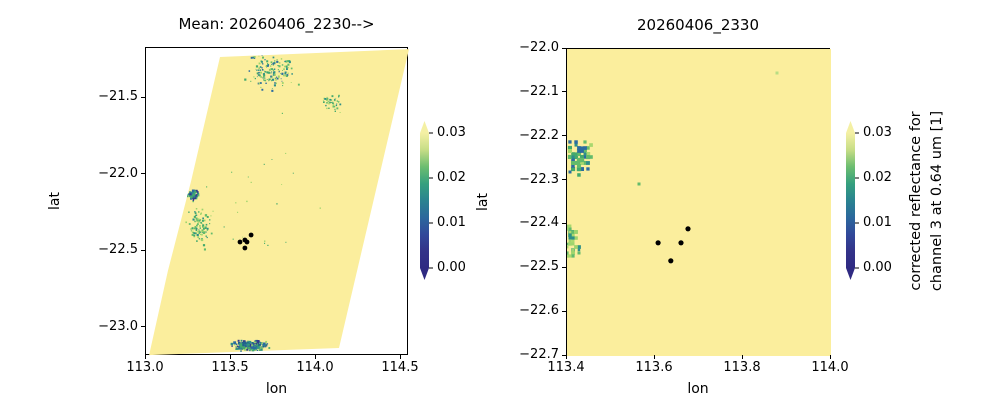 The image size is (1000, 400). What do you see at coordinates (230, 367) in the screenshot?
I see `x-tick-label: 113.5` at bounding box center [230, 367].